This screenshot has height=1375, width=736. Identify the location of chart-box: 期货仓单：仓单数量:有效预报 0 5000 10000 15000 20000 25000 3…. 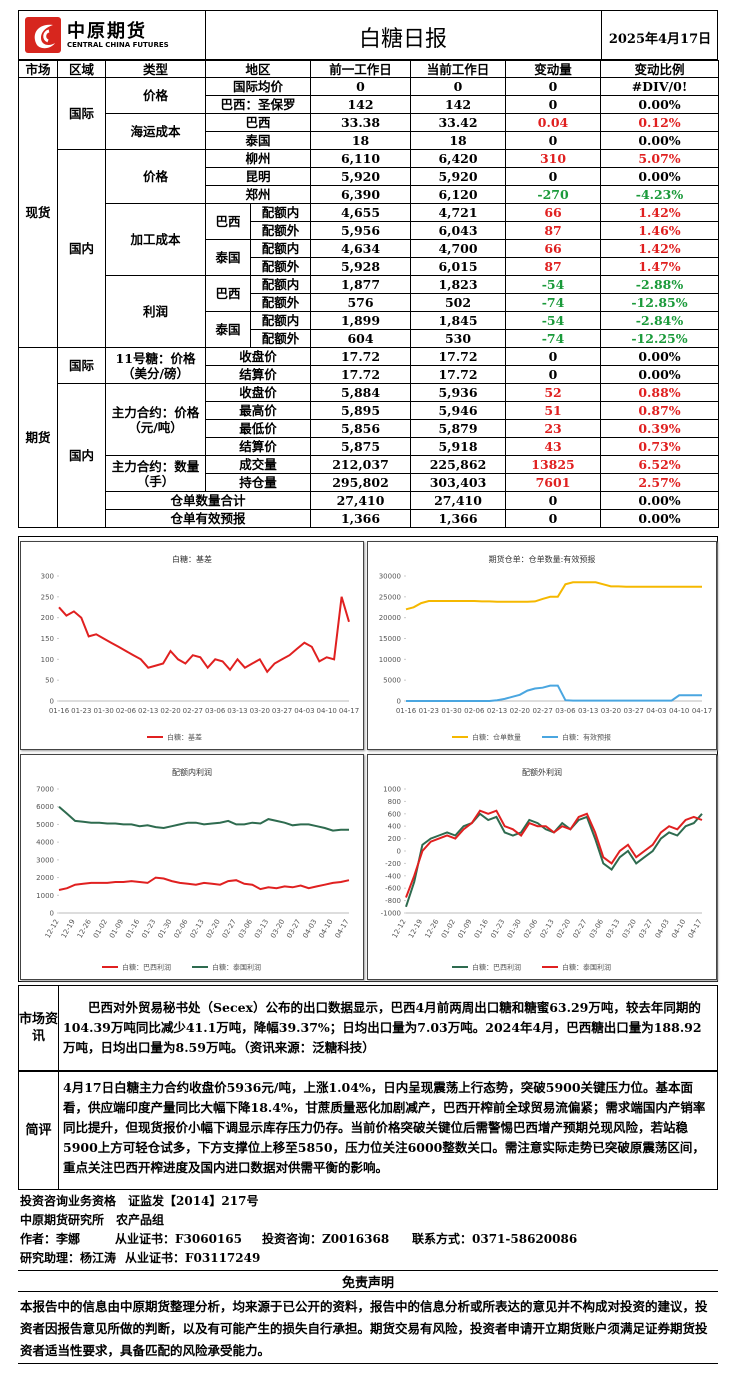
(542, 645).